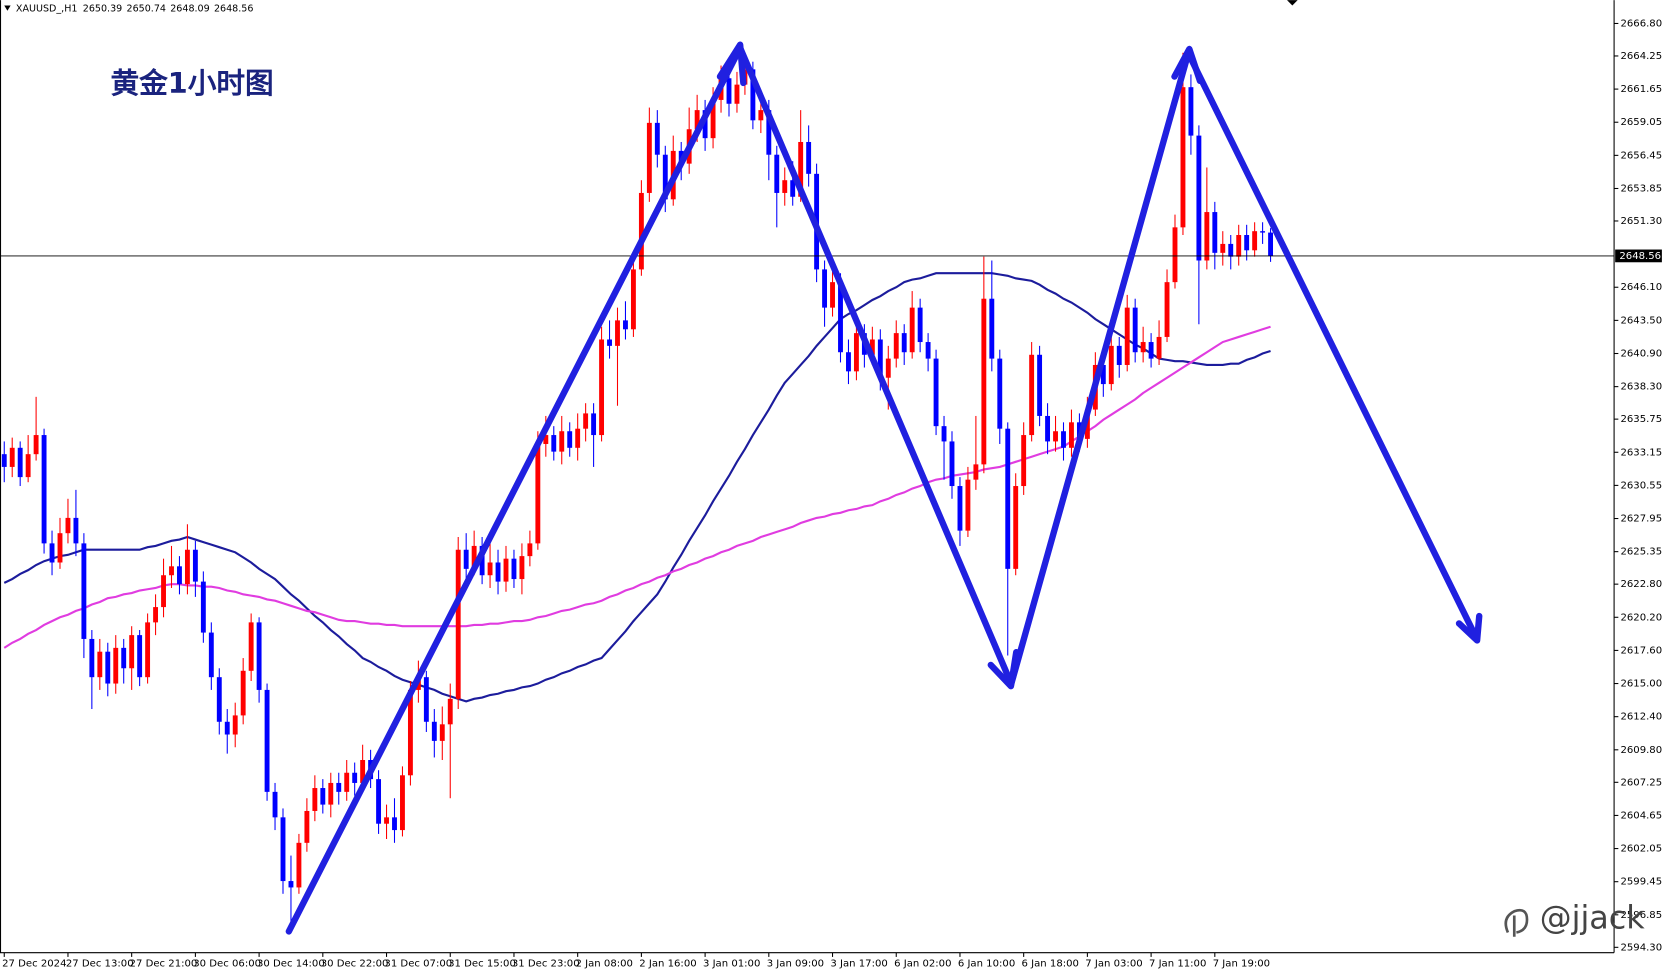 The image size is (1664, 973). I want to click on y-tick-label: 2646.10, so click(1641, 287).